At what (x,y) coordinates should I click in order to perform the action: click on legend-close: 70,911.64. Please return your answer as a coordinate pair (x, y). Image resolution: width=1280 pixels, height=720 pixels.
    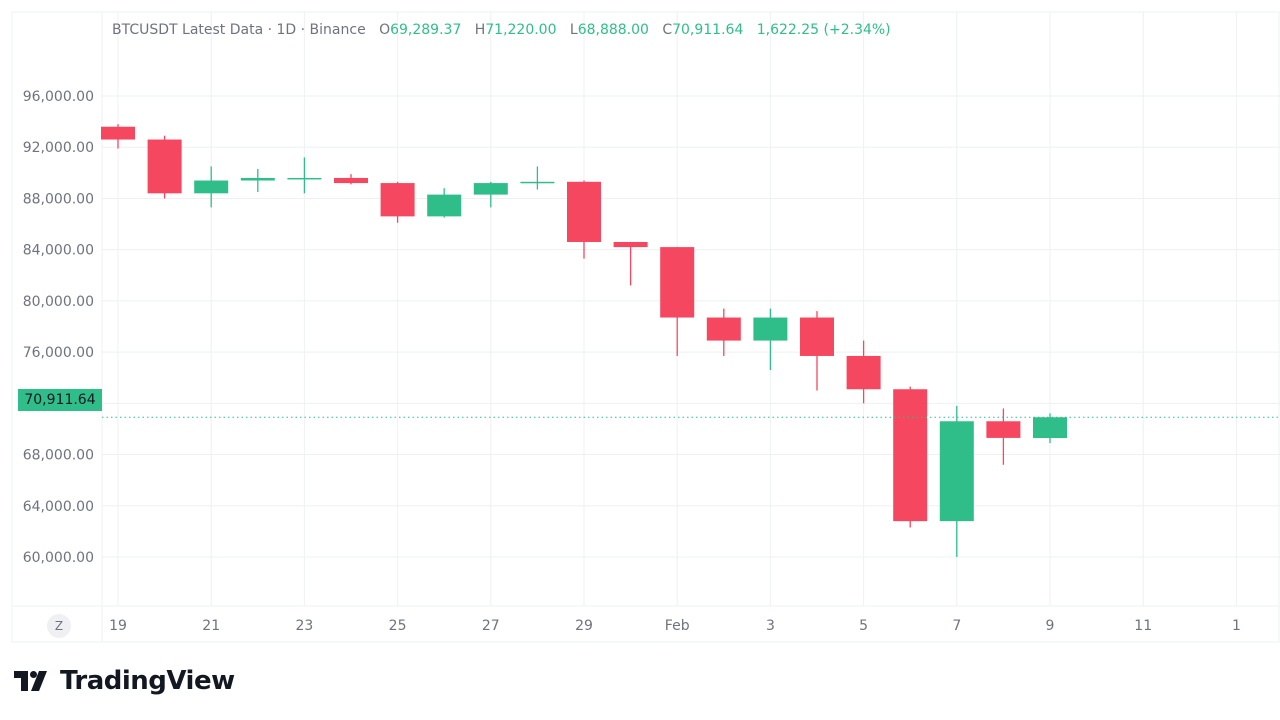
    Looking at the image, I should click on (708, 30).